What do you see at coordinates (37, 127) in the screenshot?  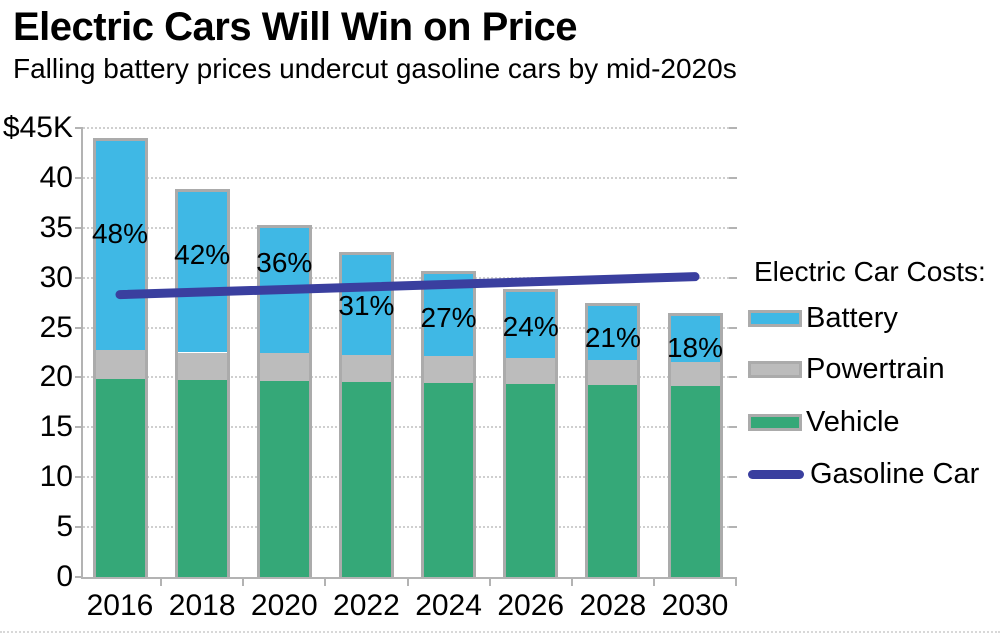 I see `y-axis-label: $45K` at bounding box center [37, 127].